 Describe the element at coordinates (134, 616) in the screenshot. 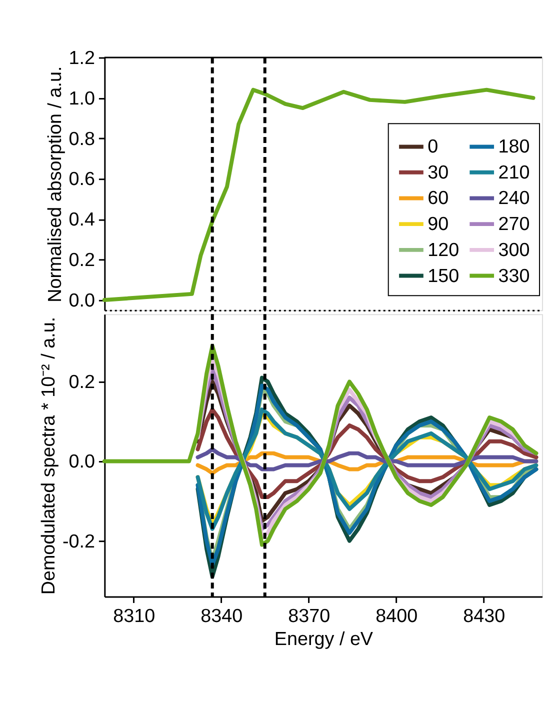

I see `x-tick-label: 8310` at that location.